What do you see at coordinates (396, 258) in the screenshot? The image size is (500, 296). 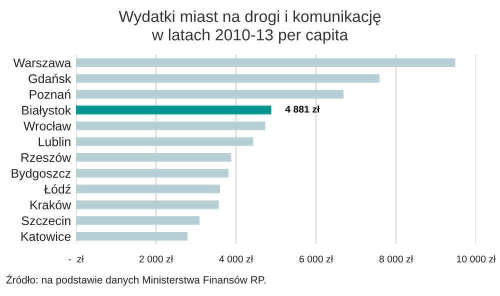 I see `x-tick-label: 8 000 zł` at bounding box center [396, 258].